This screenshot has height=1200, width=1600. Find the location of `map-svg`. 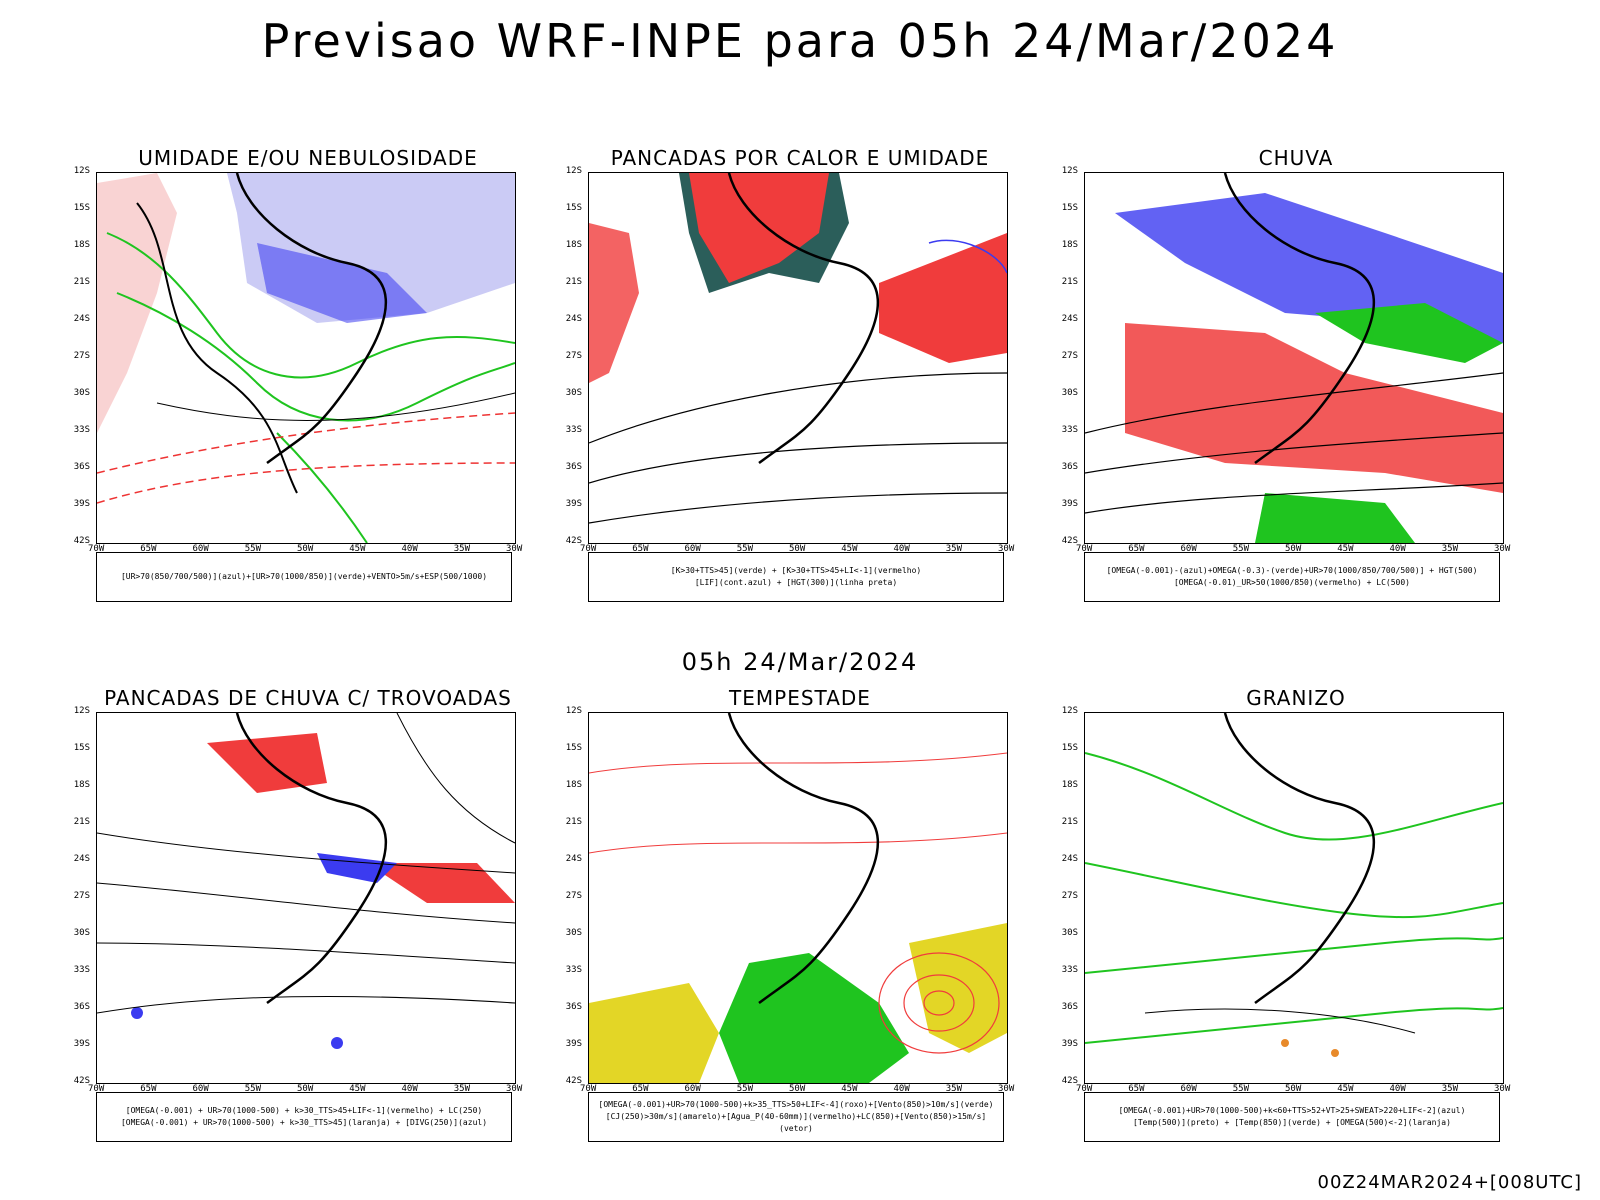

map-svg is located at coordinates (1294, 358).